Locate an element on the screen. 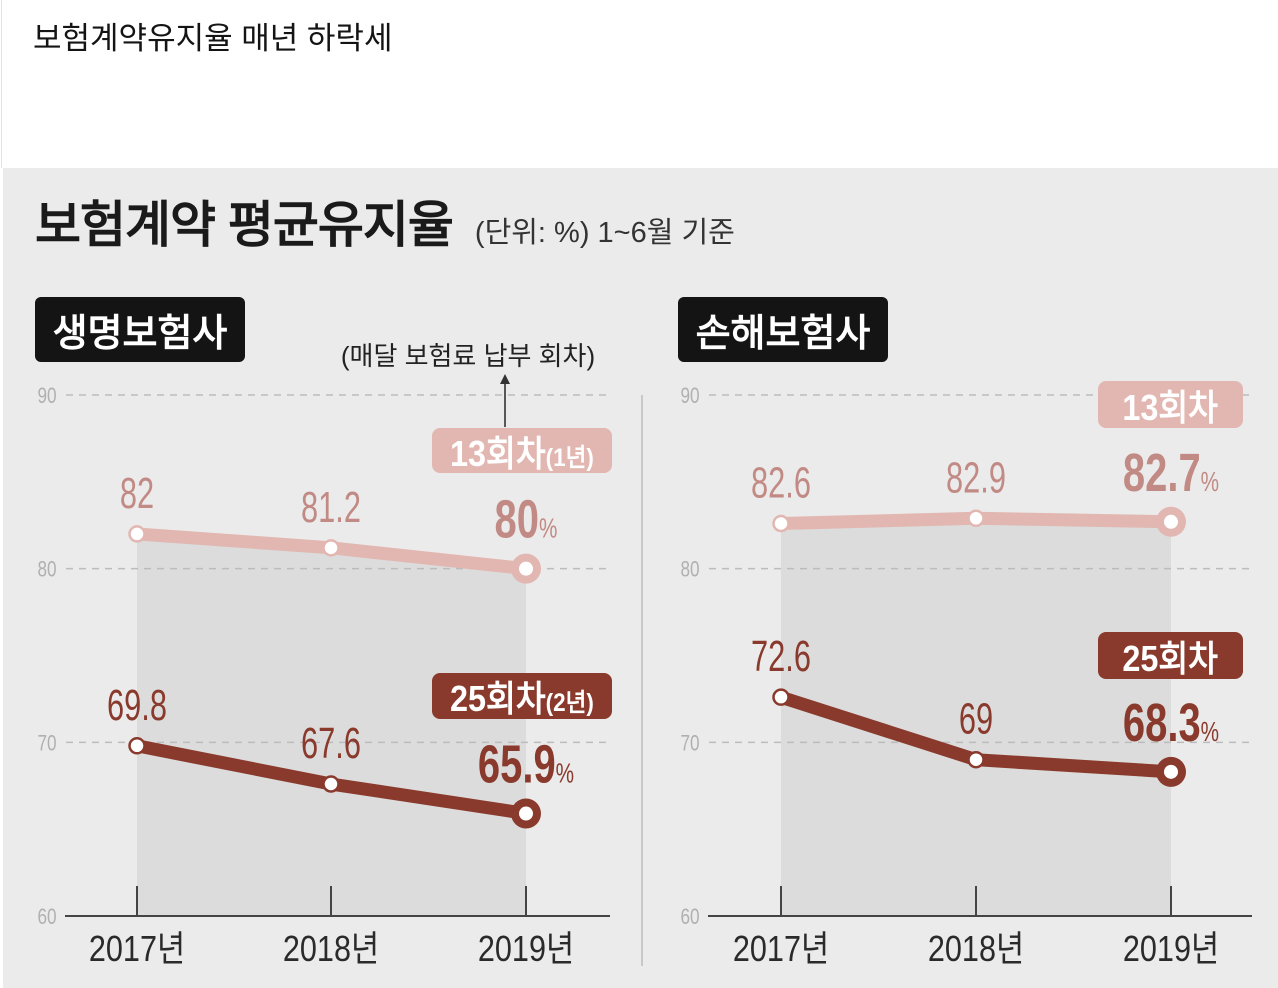  data-label: 82.9 is located at coordinates (976, 478).